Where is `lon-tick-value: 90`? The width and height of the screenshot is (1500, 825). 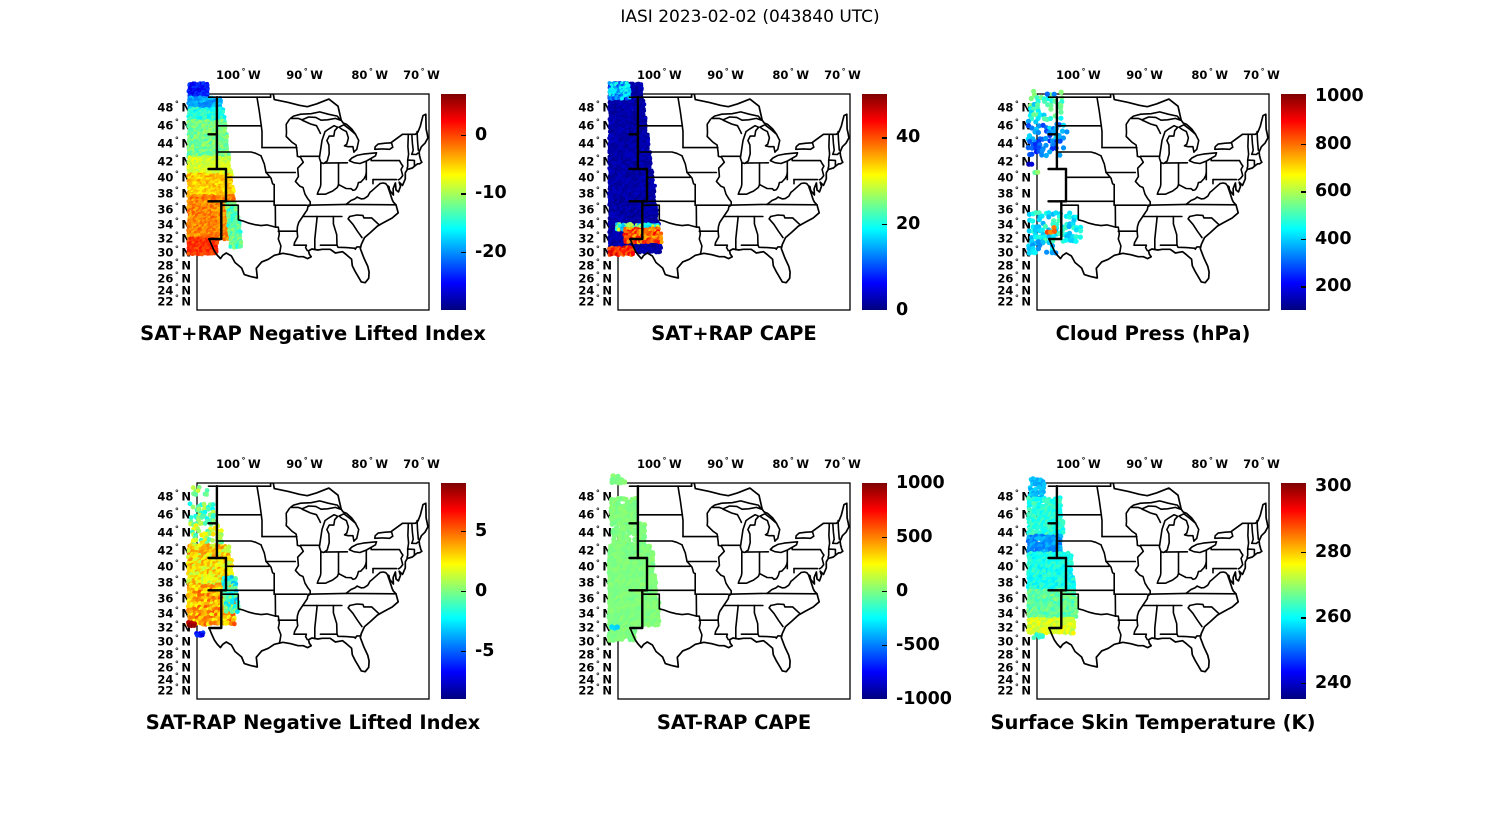
lon-tick-value: 90 is located at coordinates (294, 75).